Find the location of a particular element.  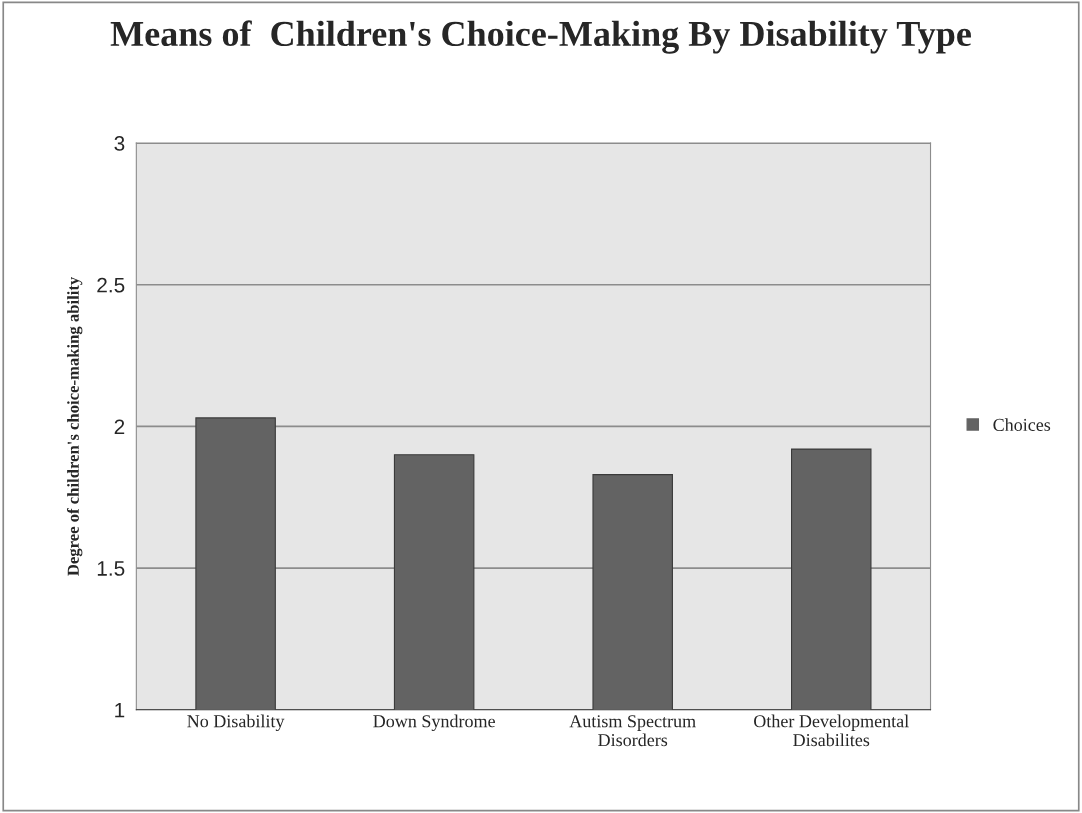

y-tick-label: 1.5 is located at coordinates (111, 568).